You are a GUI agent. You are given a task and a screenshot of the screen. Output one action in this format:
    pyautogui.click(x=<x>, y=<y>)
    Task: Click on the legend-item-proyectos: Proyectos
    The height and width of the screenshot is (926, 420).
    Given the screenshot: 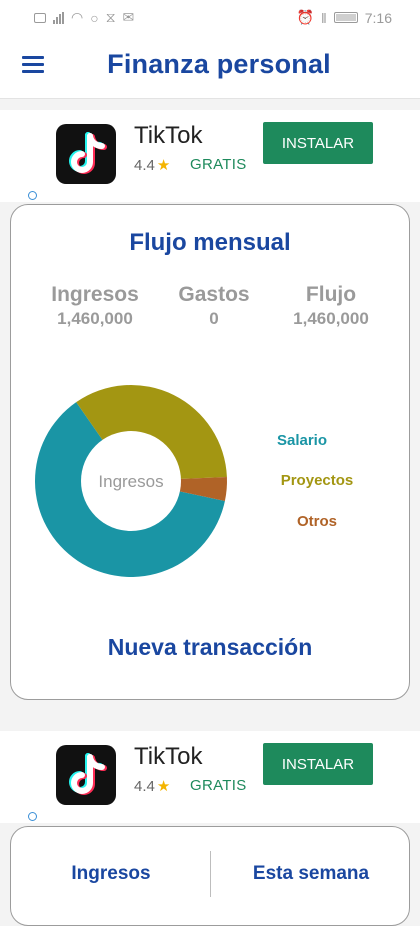 What is the action you would take?
    pyautogui.click(x=317, y=480)
    